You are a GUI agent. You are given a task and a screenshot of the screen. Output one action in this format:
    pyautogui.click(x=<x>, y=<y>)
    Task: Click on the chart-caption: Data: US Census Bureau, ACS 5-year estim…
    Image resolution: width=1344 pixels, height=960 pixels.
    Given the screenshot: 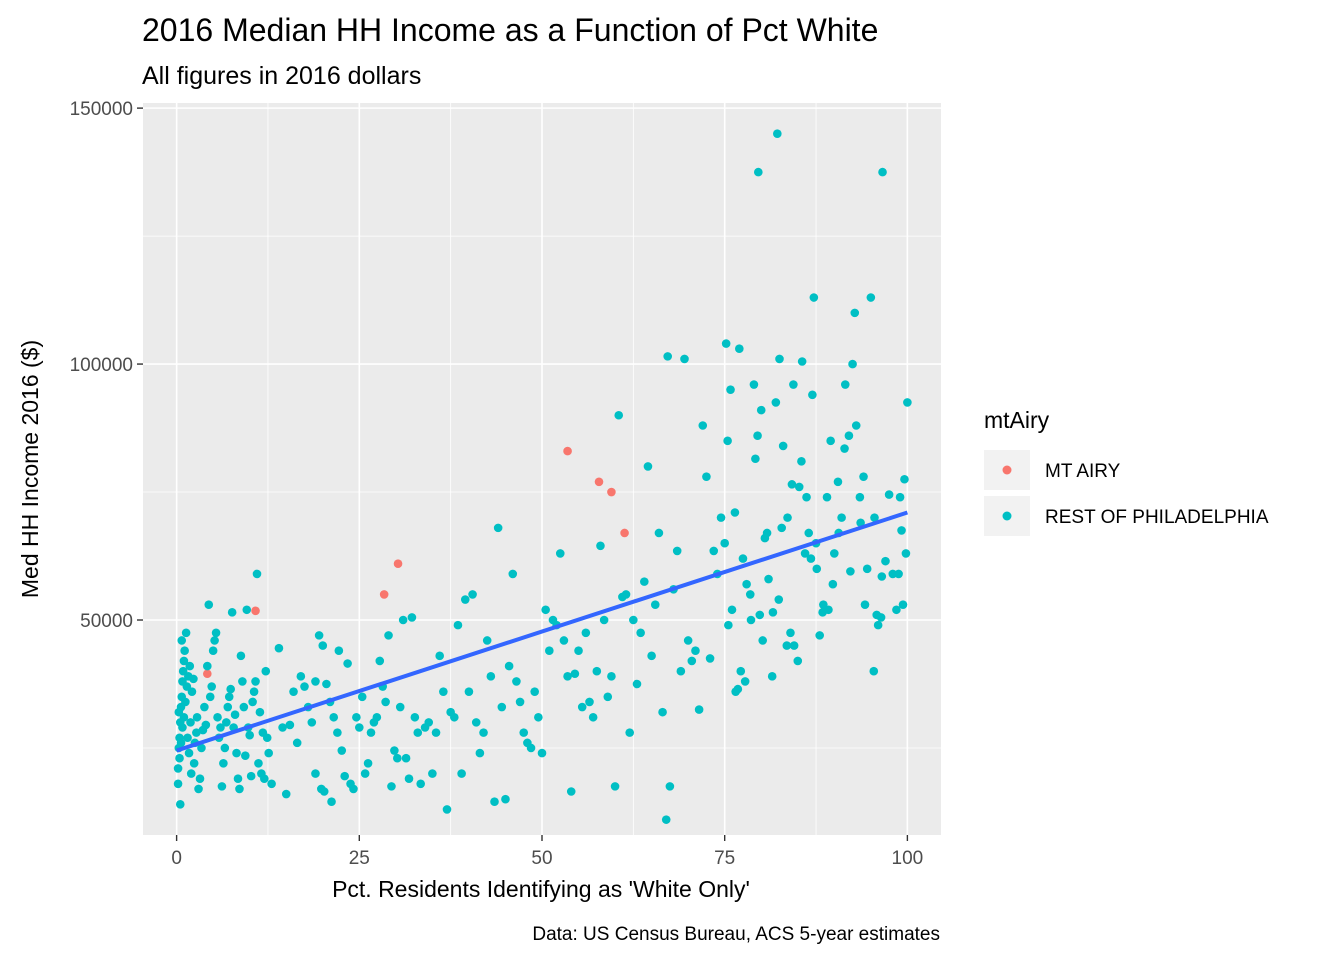 What is the action you would take?
    pyautogui.click(x=736, y=934)
    